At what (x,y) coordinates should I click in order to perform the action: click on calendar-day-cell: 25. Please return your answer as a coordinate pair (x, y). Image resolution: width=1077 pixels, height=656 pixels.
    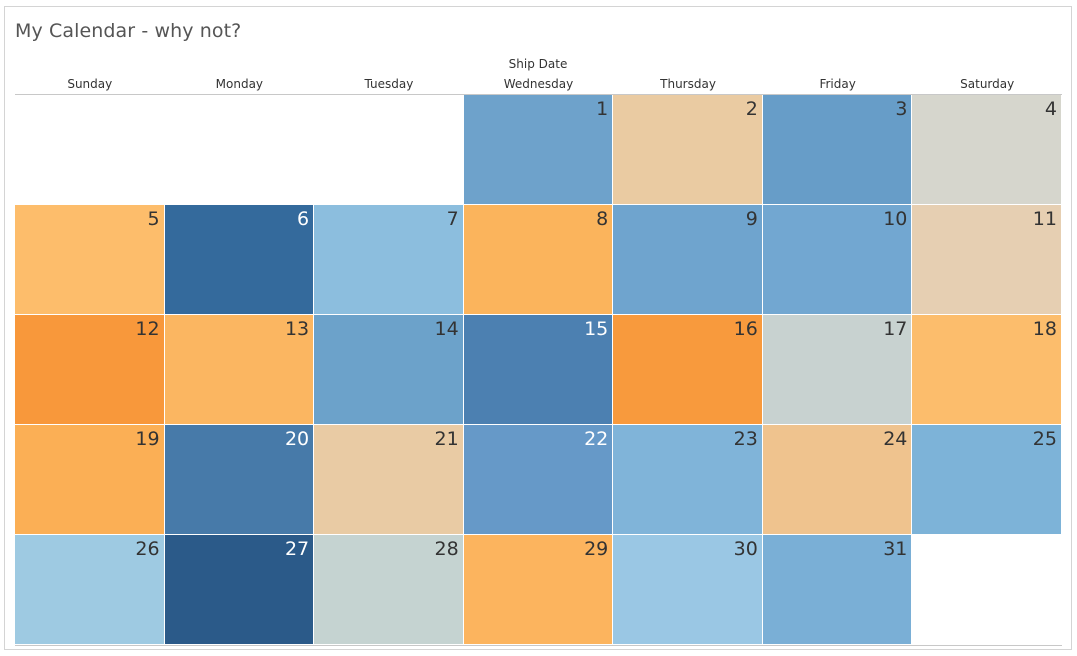
    Looking at the image, I should click on (986, 479).